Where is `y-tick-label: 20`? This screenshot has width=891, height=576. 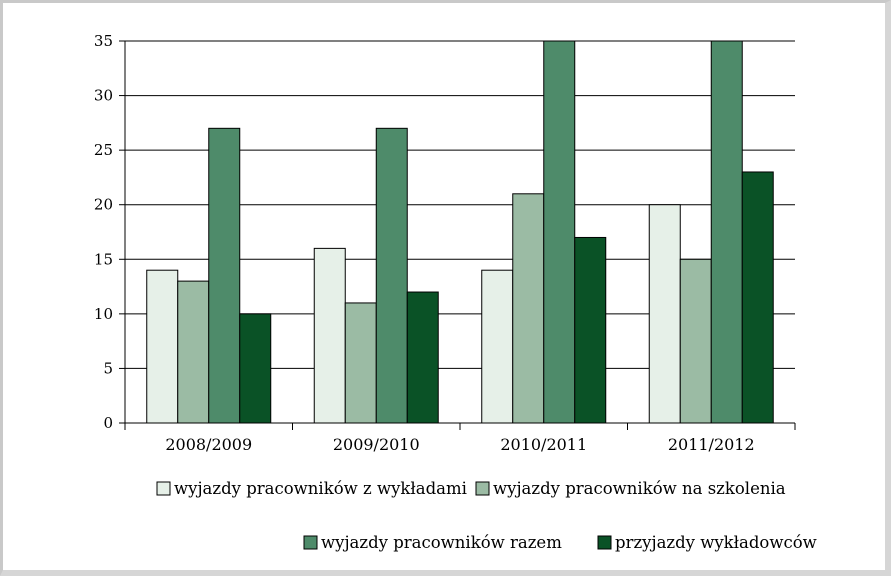 y-tick-label: 20 is located at coordinates (103, 205).